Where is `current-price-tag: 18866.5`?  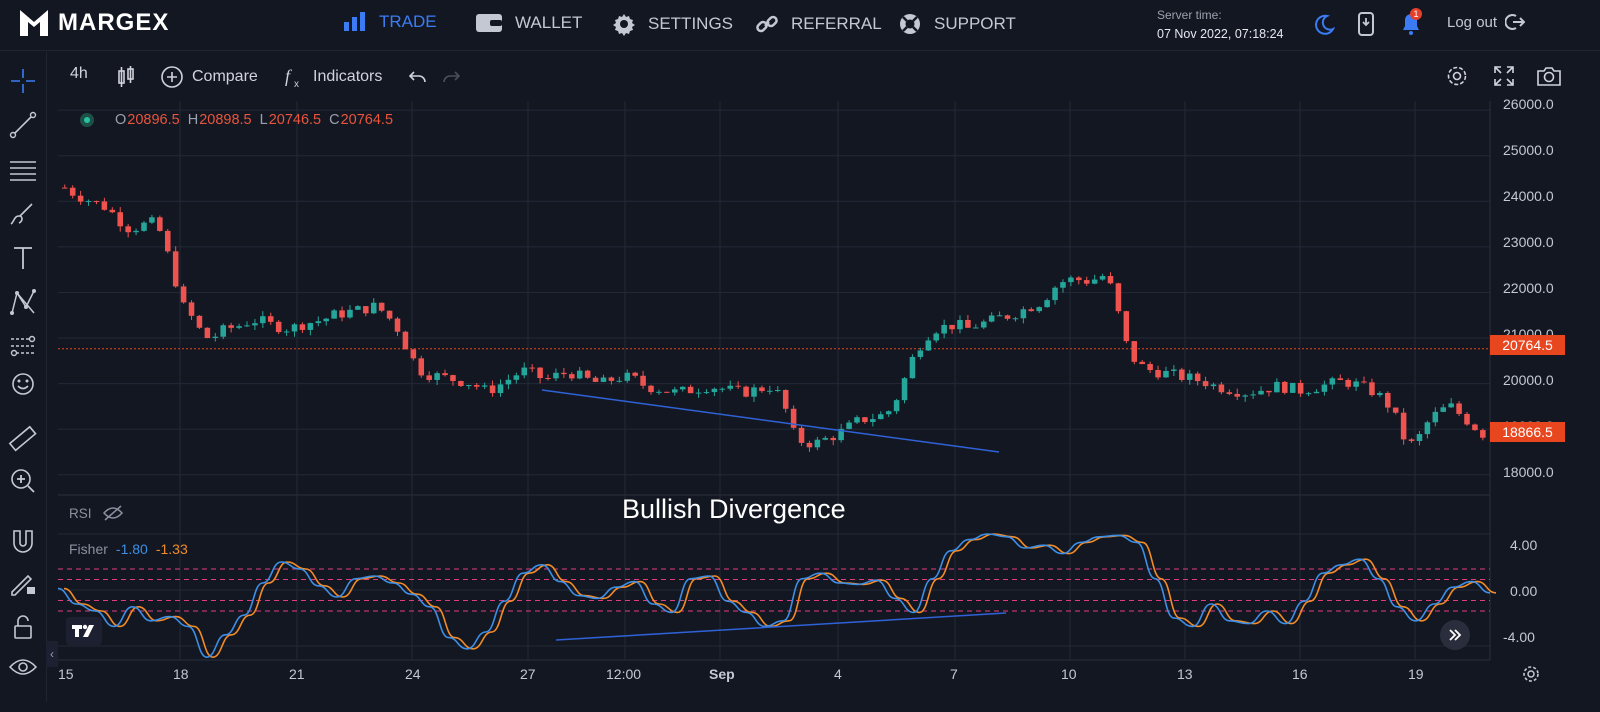 current-price-tag: 18866.5 is located at coordinates (1527, 432).